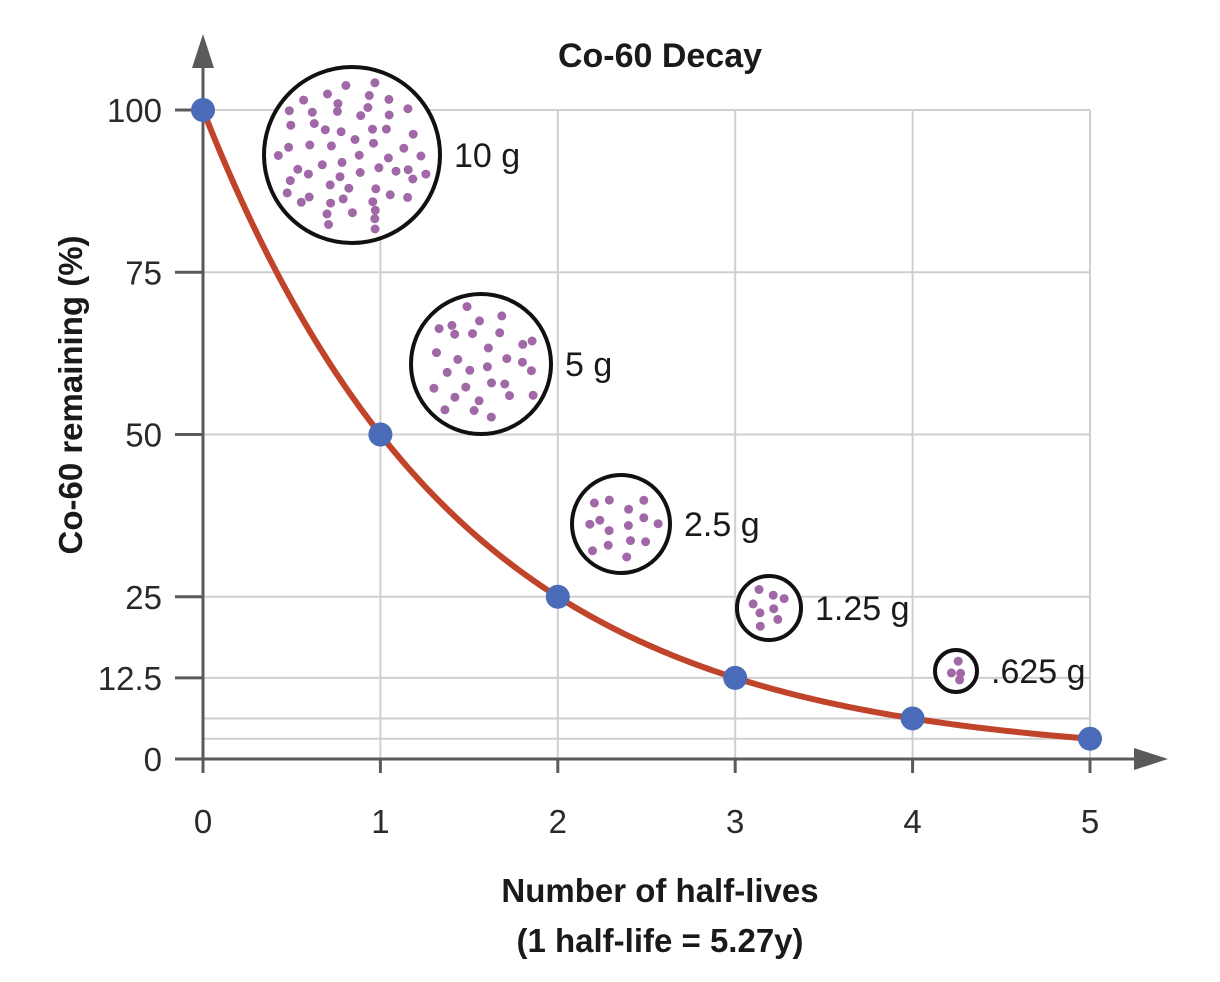 The image size is (1220, 982). Describe the element at coordinates (722, 525) in the screenshot. I see `mass-label: 2.5 g` at that location.